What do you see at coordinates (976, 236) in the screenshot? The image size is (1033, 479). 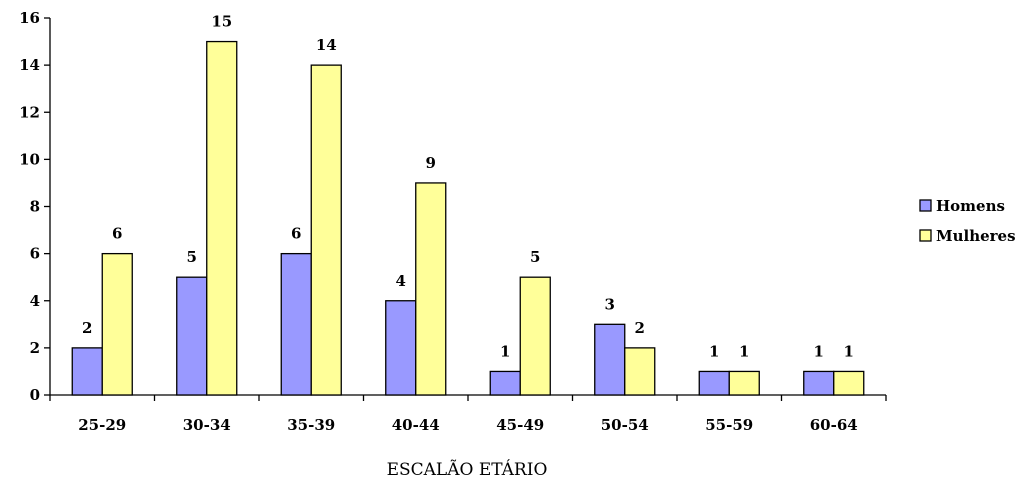 I see `legend-label: Mulheres` at bounding box center [976, 236].